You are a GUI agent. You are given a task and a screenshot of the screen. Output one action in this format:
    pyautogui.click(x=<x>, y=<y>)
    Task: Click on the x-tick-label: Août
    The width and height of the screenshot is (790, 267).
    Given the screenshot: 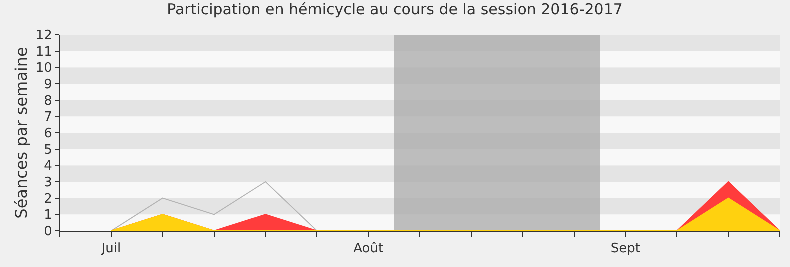 What is the action you would take?
    pyautogui.click(x=369, y=249)
    